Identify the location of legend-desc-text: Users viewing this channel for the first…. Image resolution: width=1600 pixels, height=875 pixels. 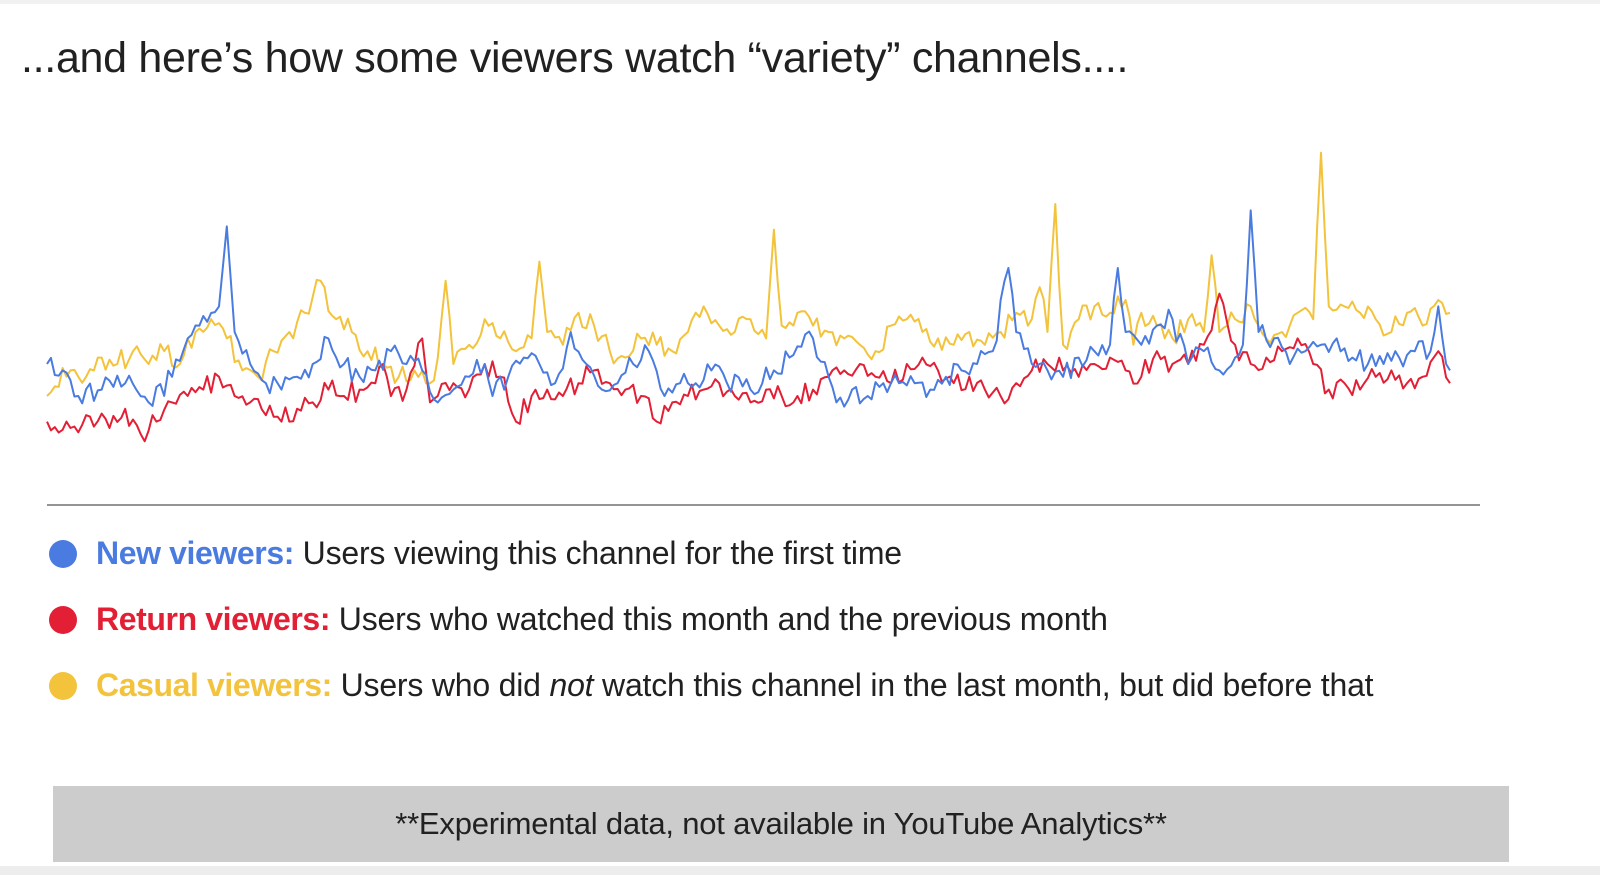
(597, 553).